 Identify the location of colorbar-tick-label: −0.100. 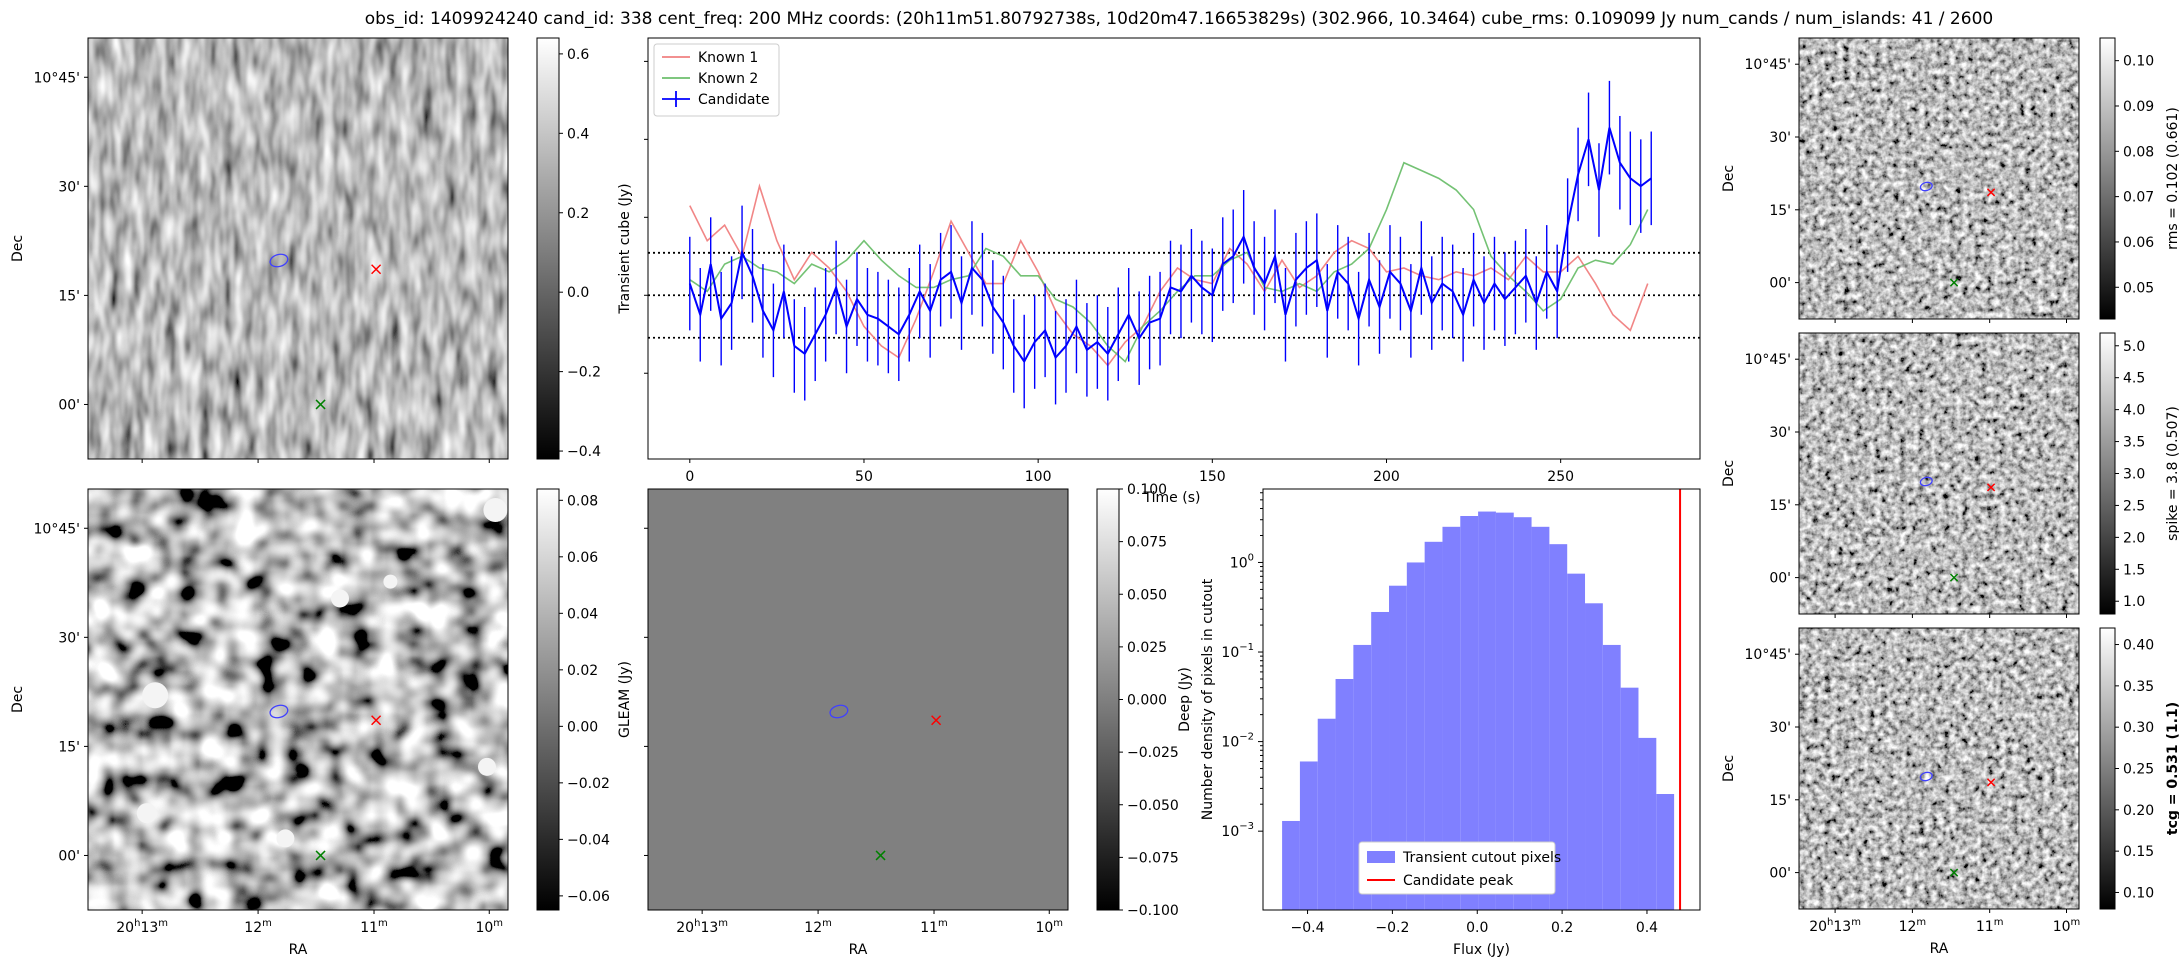
(1153, 911).